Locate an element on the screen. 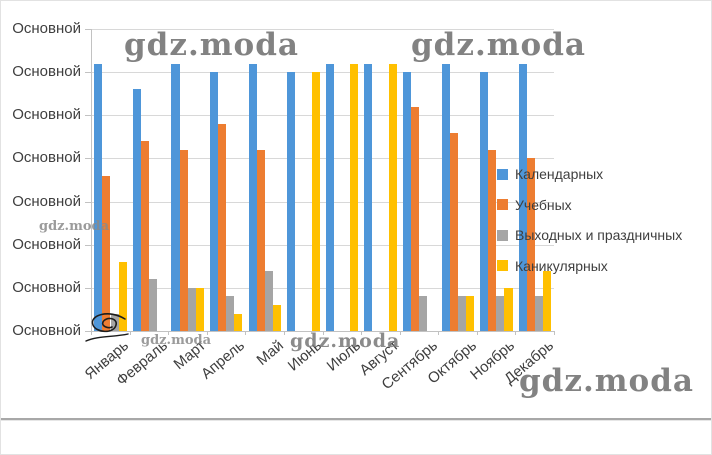 The width and height of the screenshot is (712, 455). bar-Каникулярных-Ноябрь is located at coordinates (508, 309).